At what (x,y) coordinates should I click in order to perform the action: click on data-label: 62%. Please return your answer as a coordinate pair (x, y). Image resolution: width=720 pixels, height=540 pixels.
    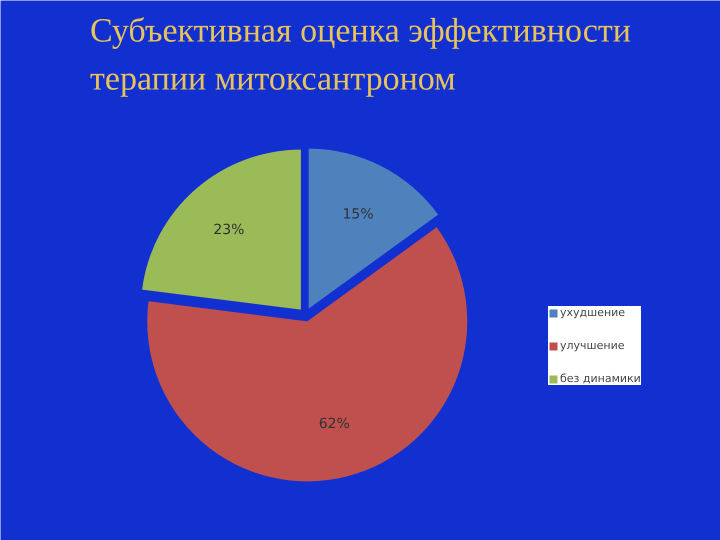
    Looking at the image, I should click on (334, 424).